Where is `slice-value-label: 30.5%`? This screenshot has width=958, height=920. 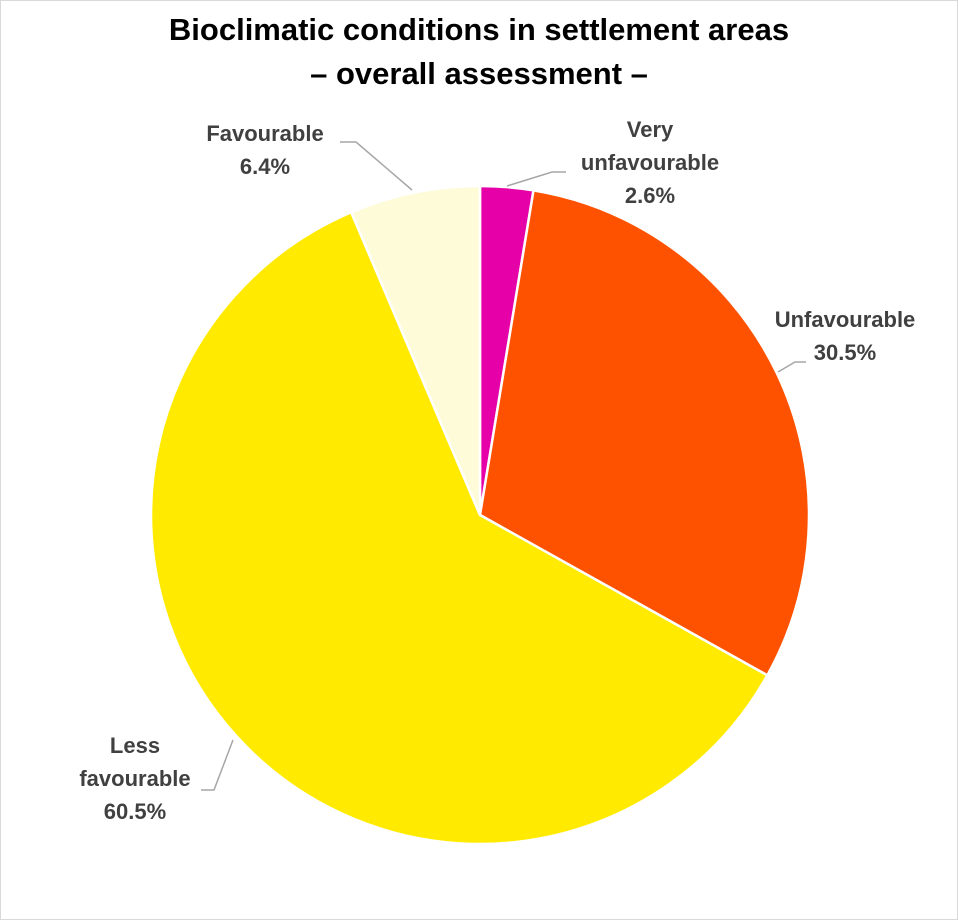
slice-value-label: 30.5% is located at coordinates (845, 352).